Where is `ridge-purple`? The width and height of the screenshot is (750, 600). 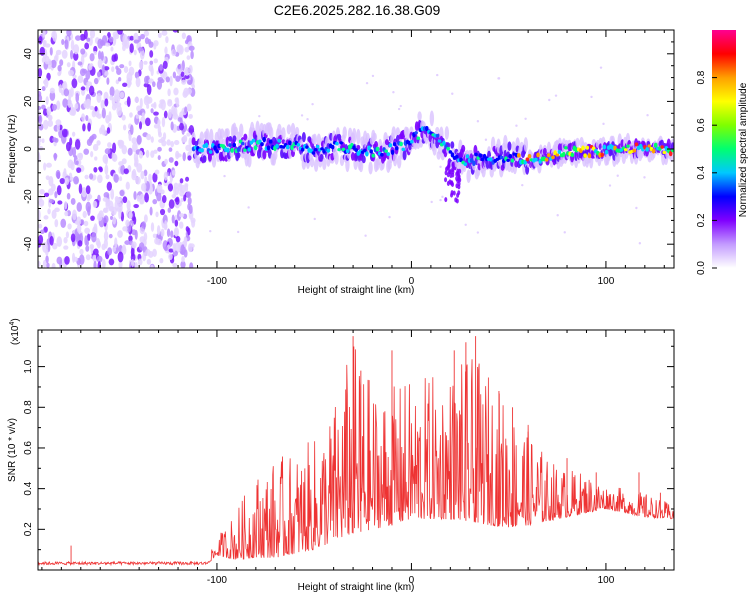
ridge-purple is located at coordinates (544, 151).